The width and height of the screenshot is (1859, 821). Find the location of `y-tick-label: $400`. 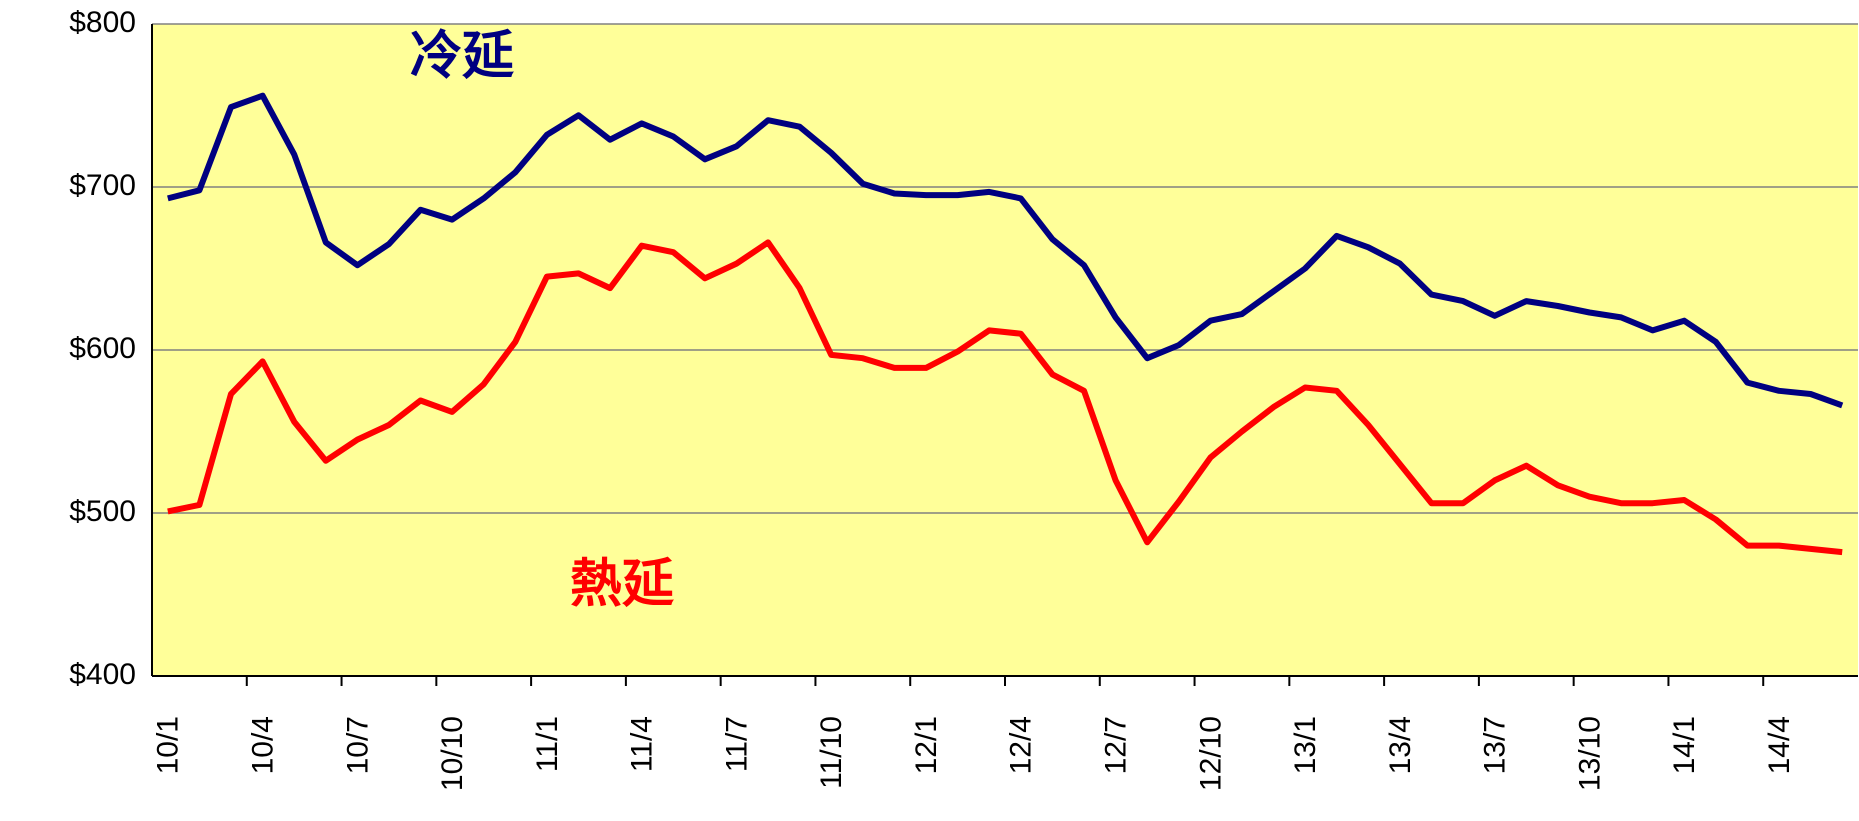

y-tick-label: $400 is located at coordinates (102, 674).